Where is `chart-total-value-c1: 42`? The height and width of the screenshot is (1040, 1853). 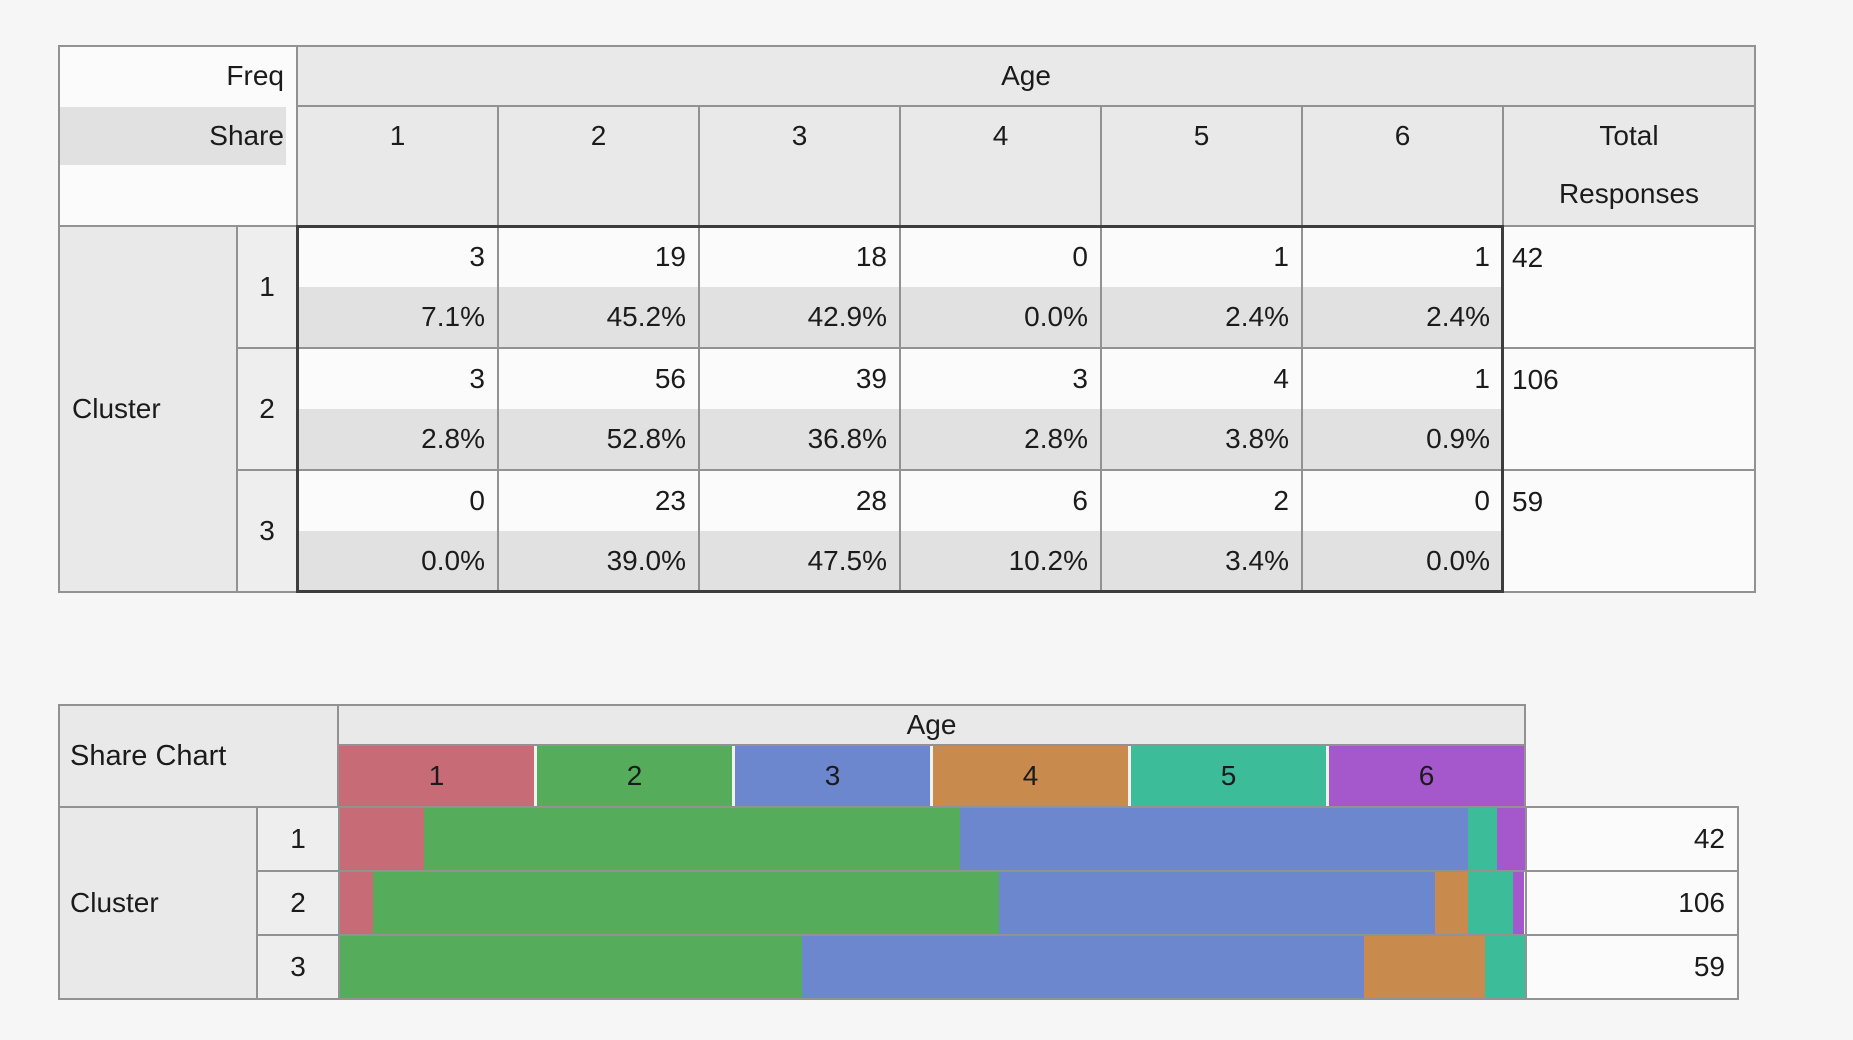 chart-total-value-c1: 42 is located at coordinates (1632, 839).